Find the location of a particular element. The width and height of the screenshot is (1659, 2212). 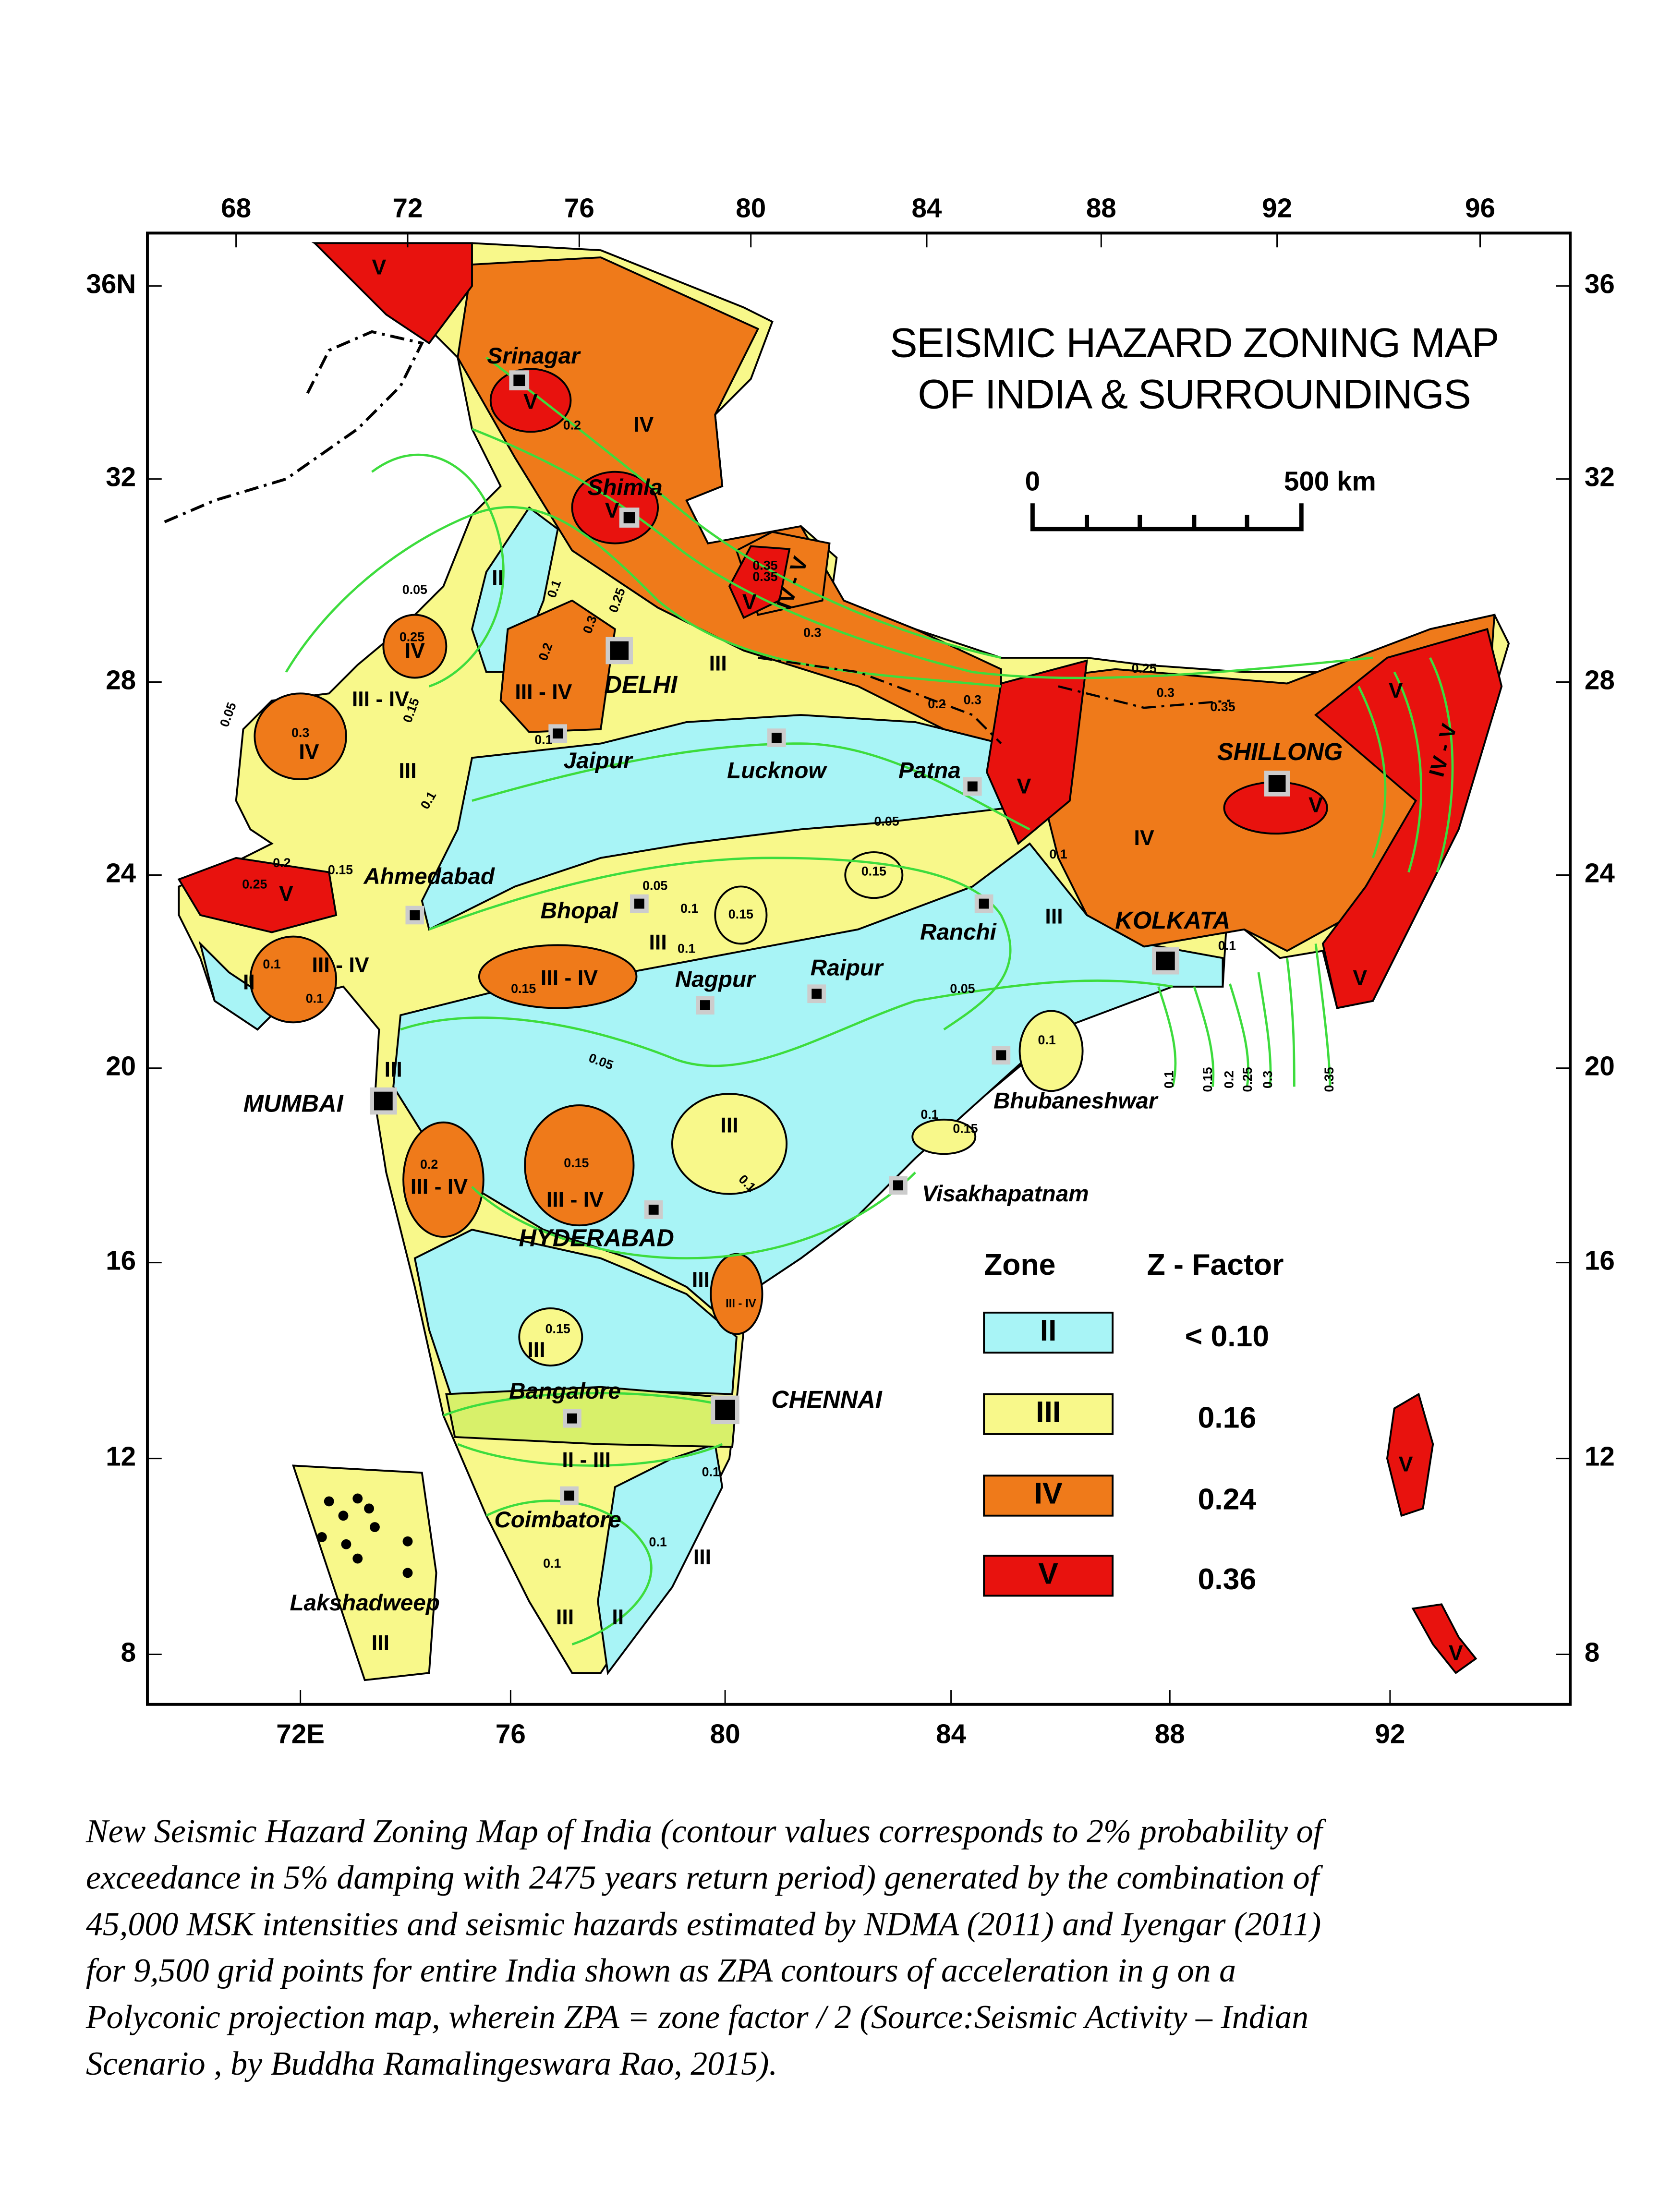

zone-ii-region is located at coordinates (715, 822).